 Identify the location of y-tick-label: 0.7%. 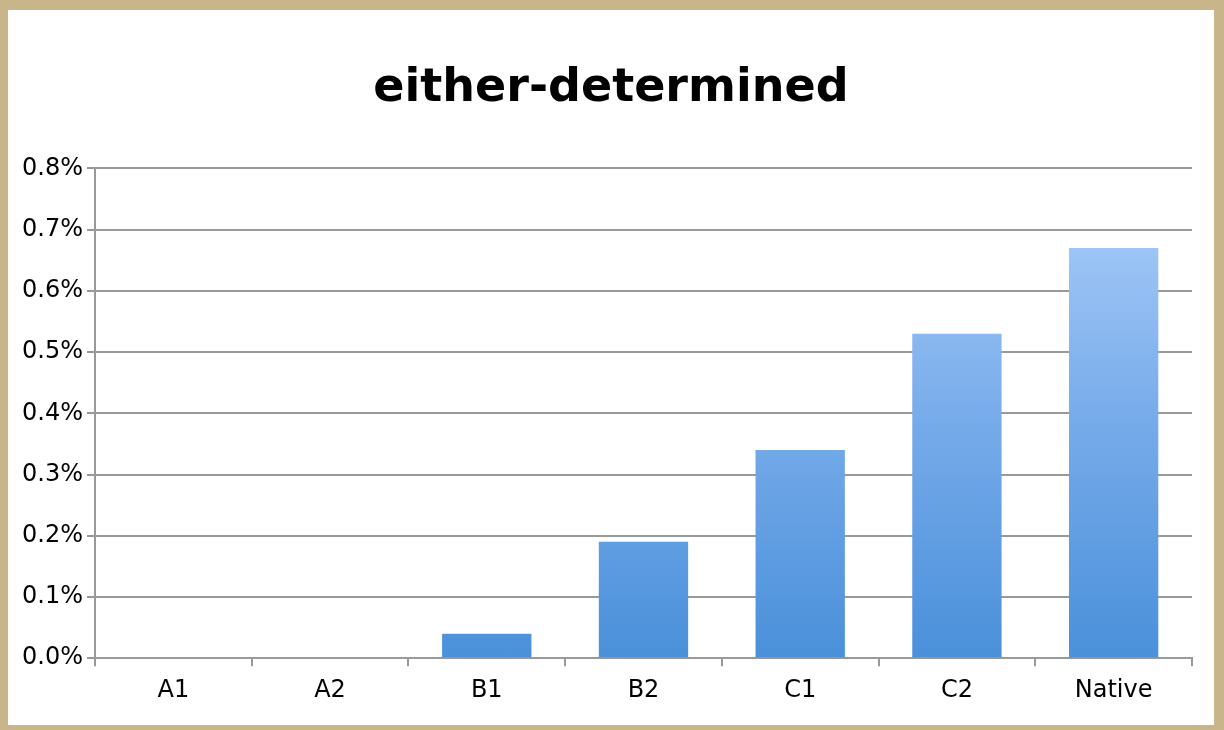
(52, 227).